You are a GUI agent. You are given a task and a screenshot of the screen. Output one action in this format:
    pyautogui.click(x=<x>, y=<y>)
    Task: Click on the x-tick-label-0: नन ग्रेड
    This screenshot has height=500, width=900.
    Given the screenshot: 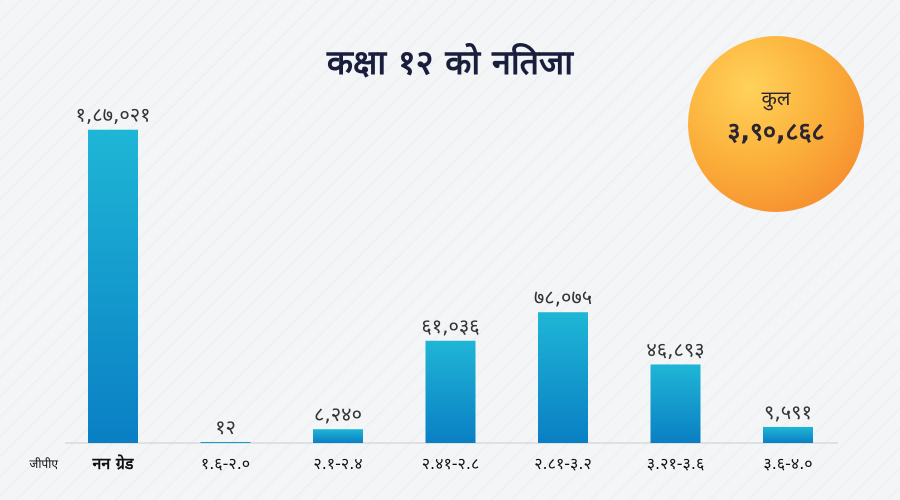 What is the action you would take?
    pyautogui.click(x=113, y=463)
    